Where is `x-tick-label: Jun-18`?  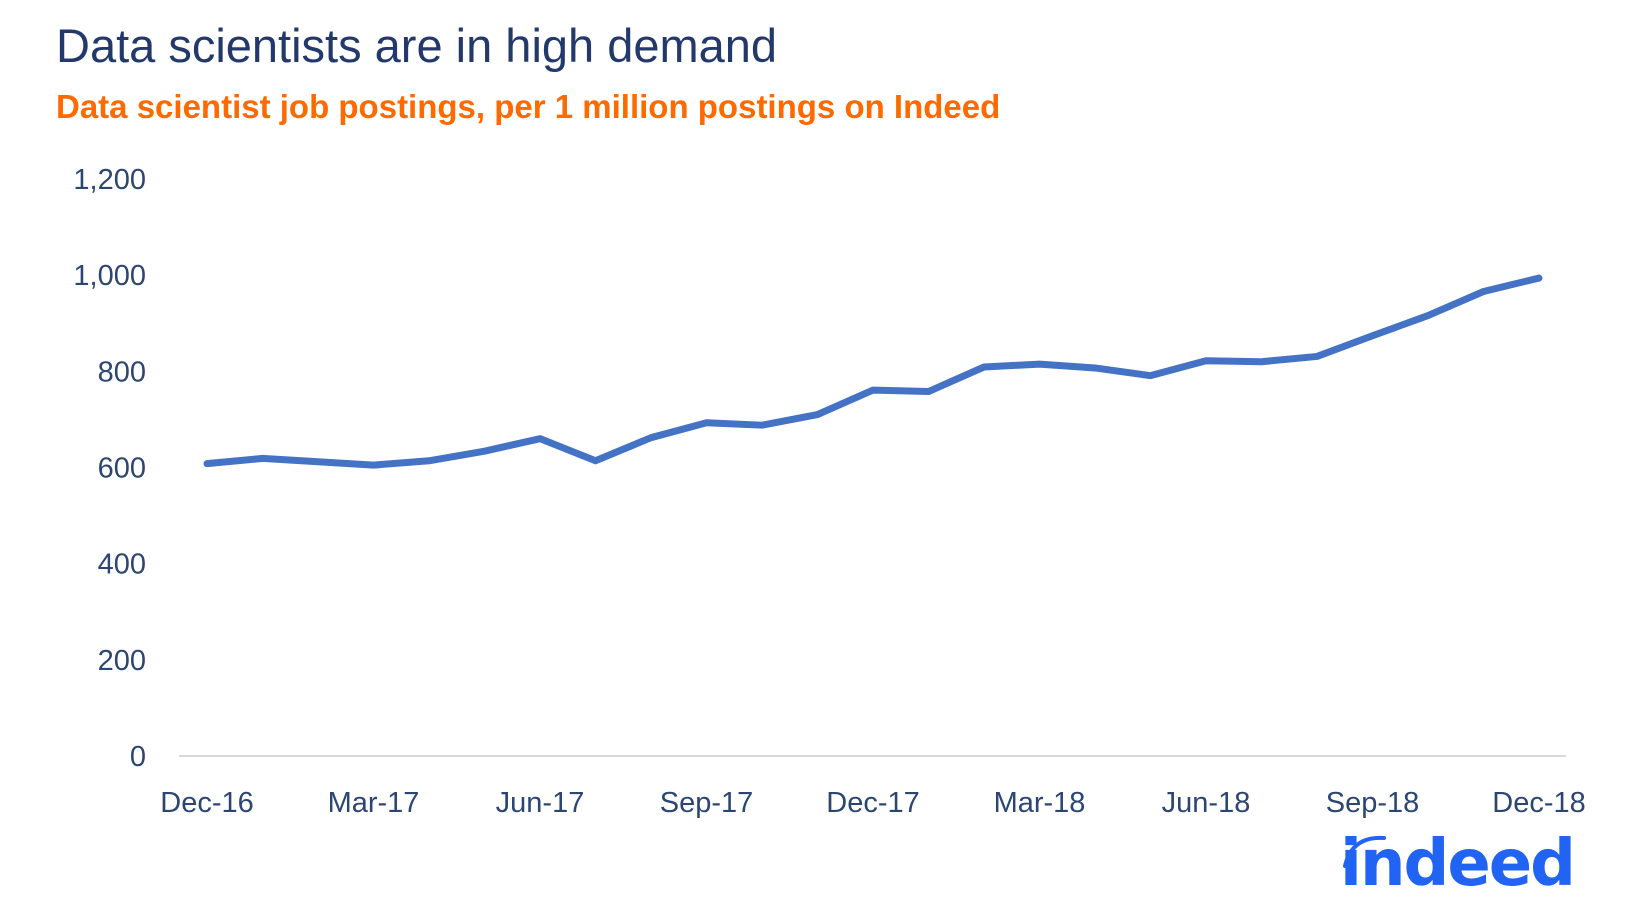 x-tick-label: Jun-18 is located at coordinates (1206, 803).